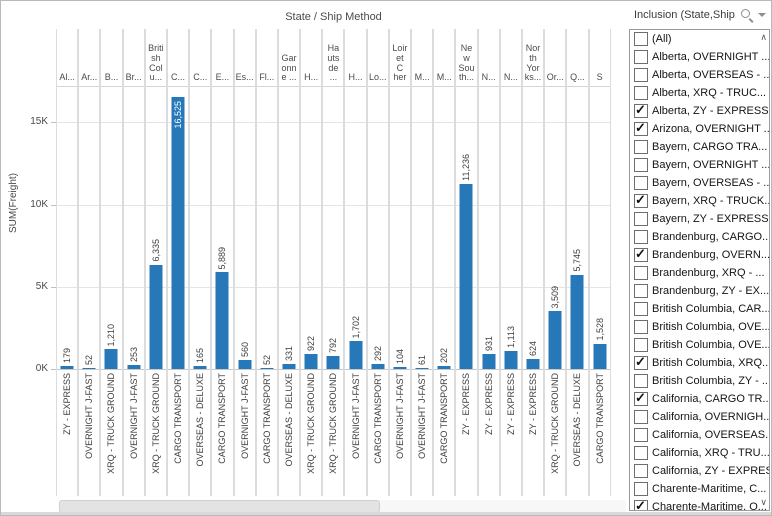 The height and width of the screenshot is (516, 772). Describe the element at coordinates (699, 219) in the screenshot. I see `filter-list-item: Bayern, ZY - EXPRESS` at that location.